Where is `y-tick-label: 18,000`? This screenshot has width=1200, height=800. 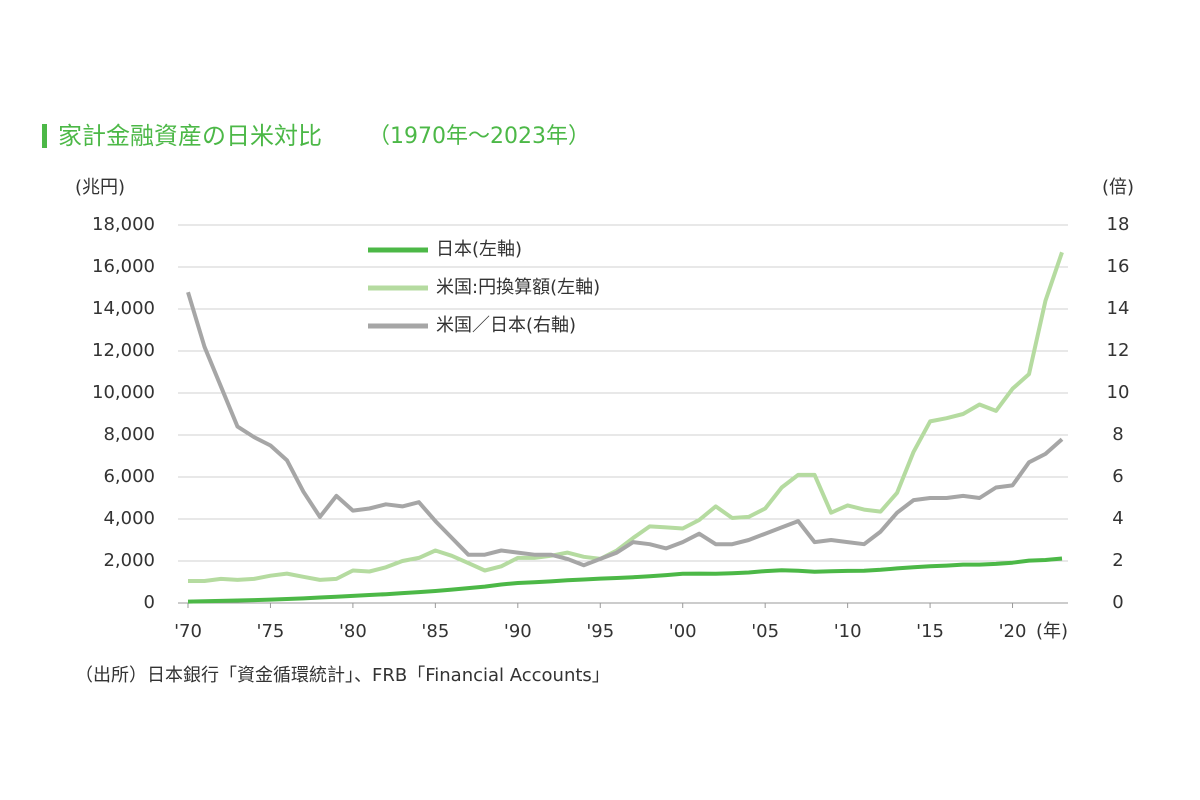
y-tick-label: 18,000 is located at coordinates (123, 224).